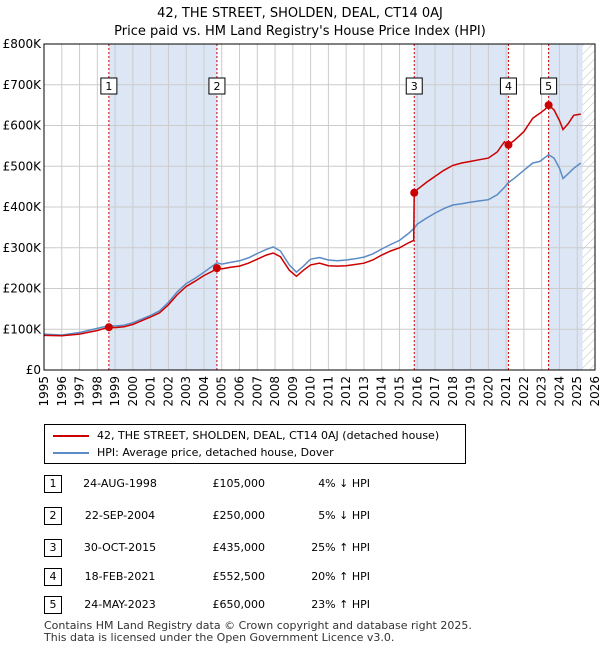  What do you see at coordinates (120, 604) in the screenshot?
I see `transaction-date: 24-MAY-2023` at bounding box center [120, 604].